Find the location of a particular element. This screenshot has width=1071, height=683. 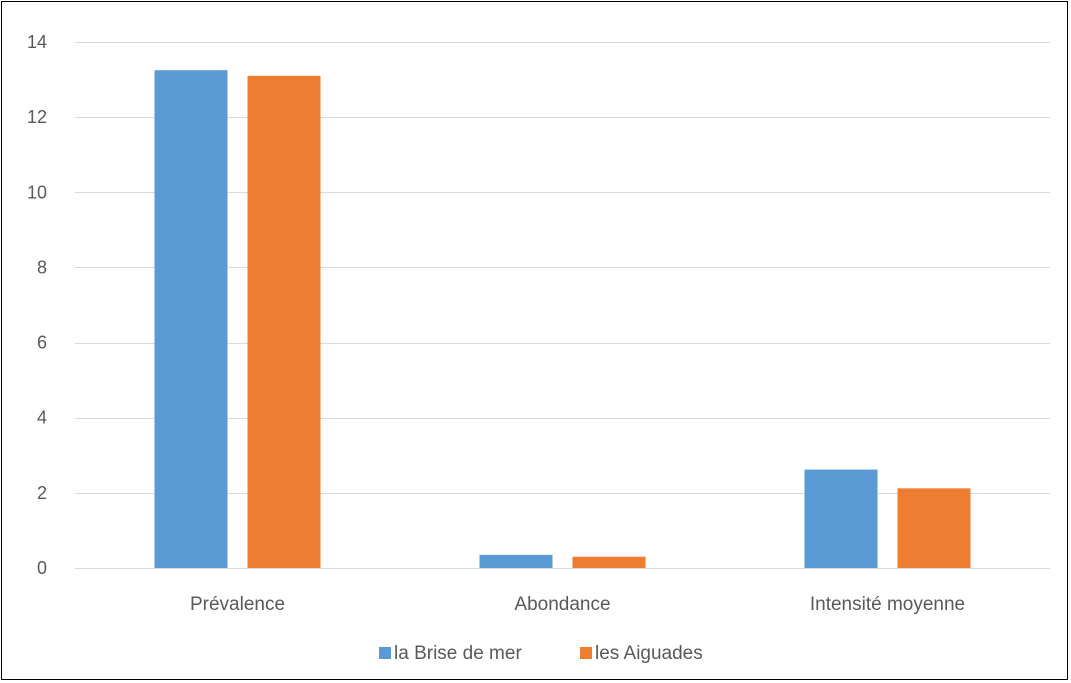

bar-series0-cat2 is located at coordinates (841, 519).